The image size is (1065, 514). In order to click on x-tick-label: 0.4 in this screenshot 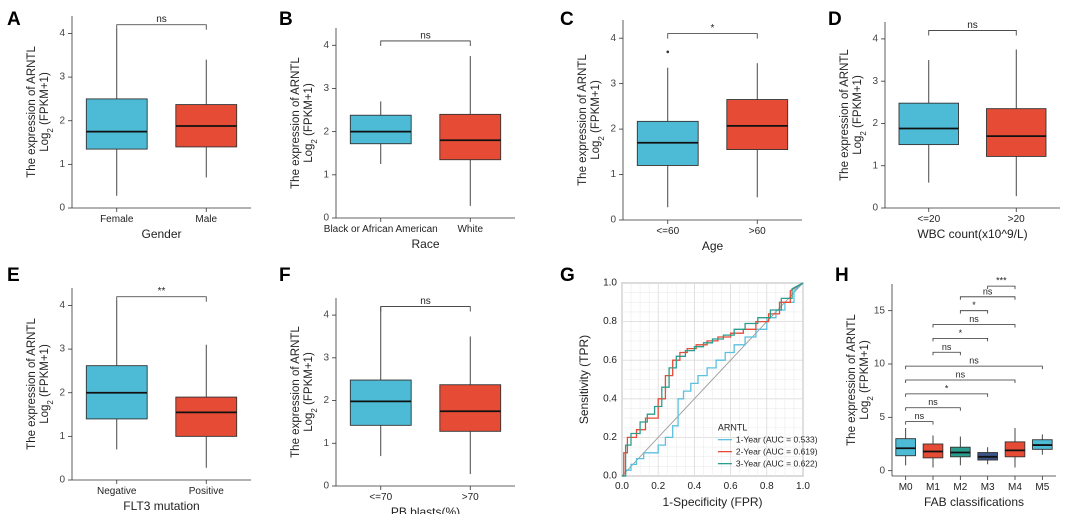, I will do `click(694, 486)`.